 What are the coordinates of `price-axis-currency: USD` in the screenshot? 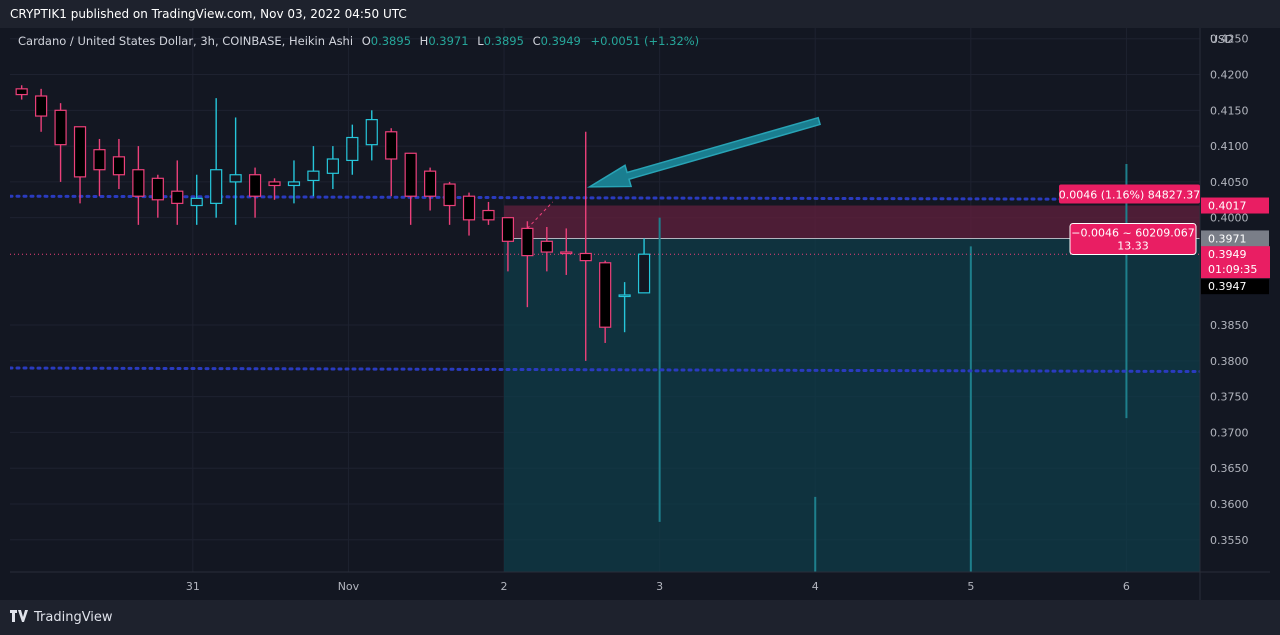 It's located at (1222, 39).